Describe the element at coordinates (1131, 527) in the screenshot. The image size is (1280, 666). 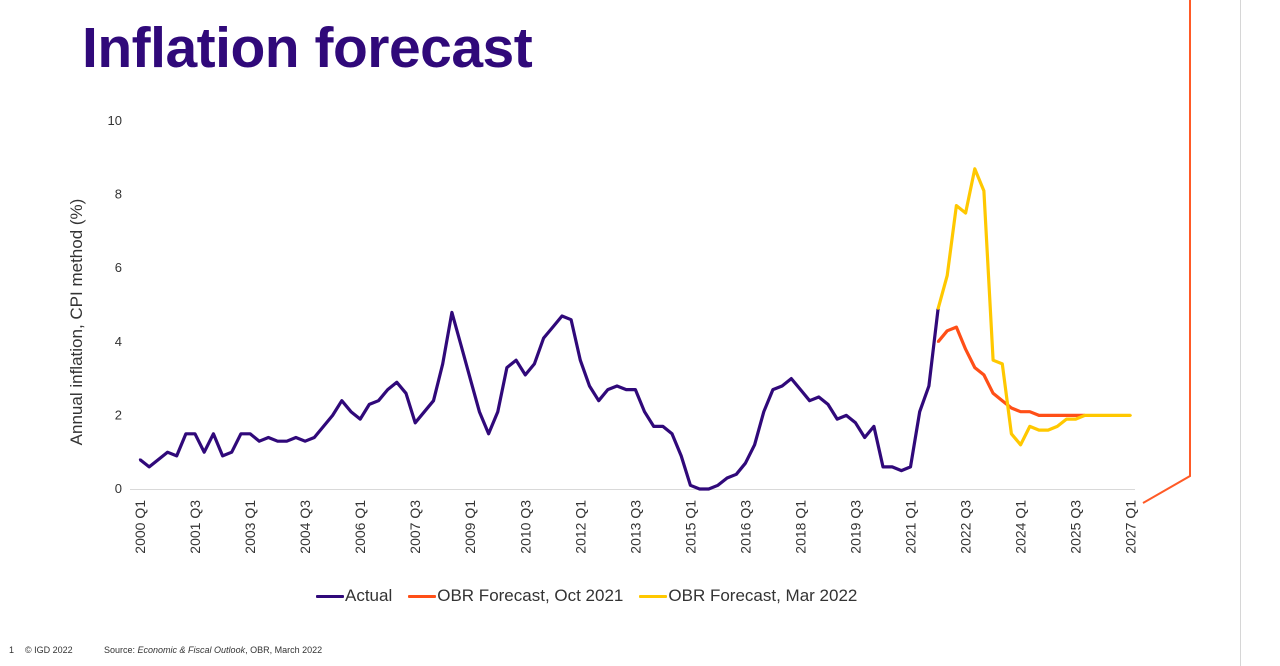
I see `x-tick-label: 2027 Q1` at that location.